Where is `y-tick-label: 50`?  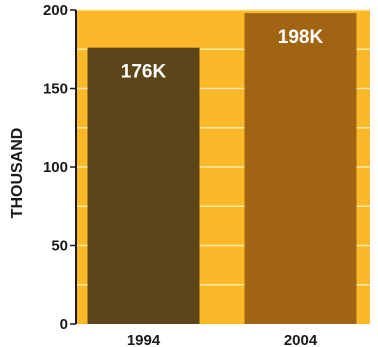
y-tick-label: 50 is located at coordinates (59, 246).